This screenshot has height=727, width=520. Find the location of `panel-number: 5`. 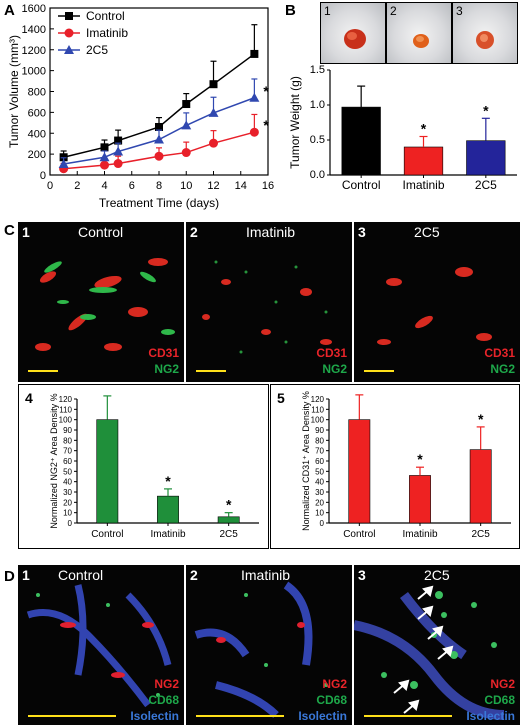

panel-number: 5 is located at coordinates (281, 398).